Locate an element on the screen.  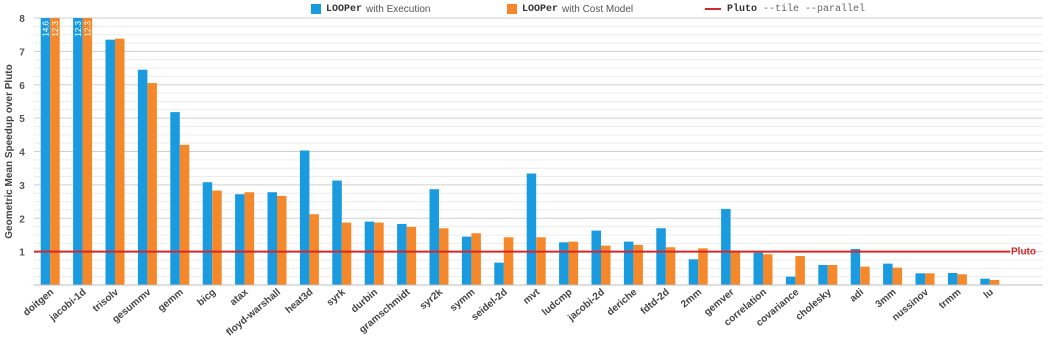
bar-cost-model-heat3d is located at coordinates (314, 249).